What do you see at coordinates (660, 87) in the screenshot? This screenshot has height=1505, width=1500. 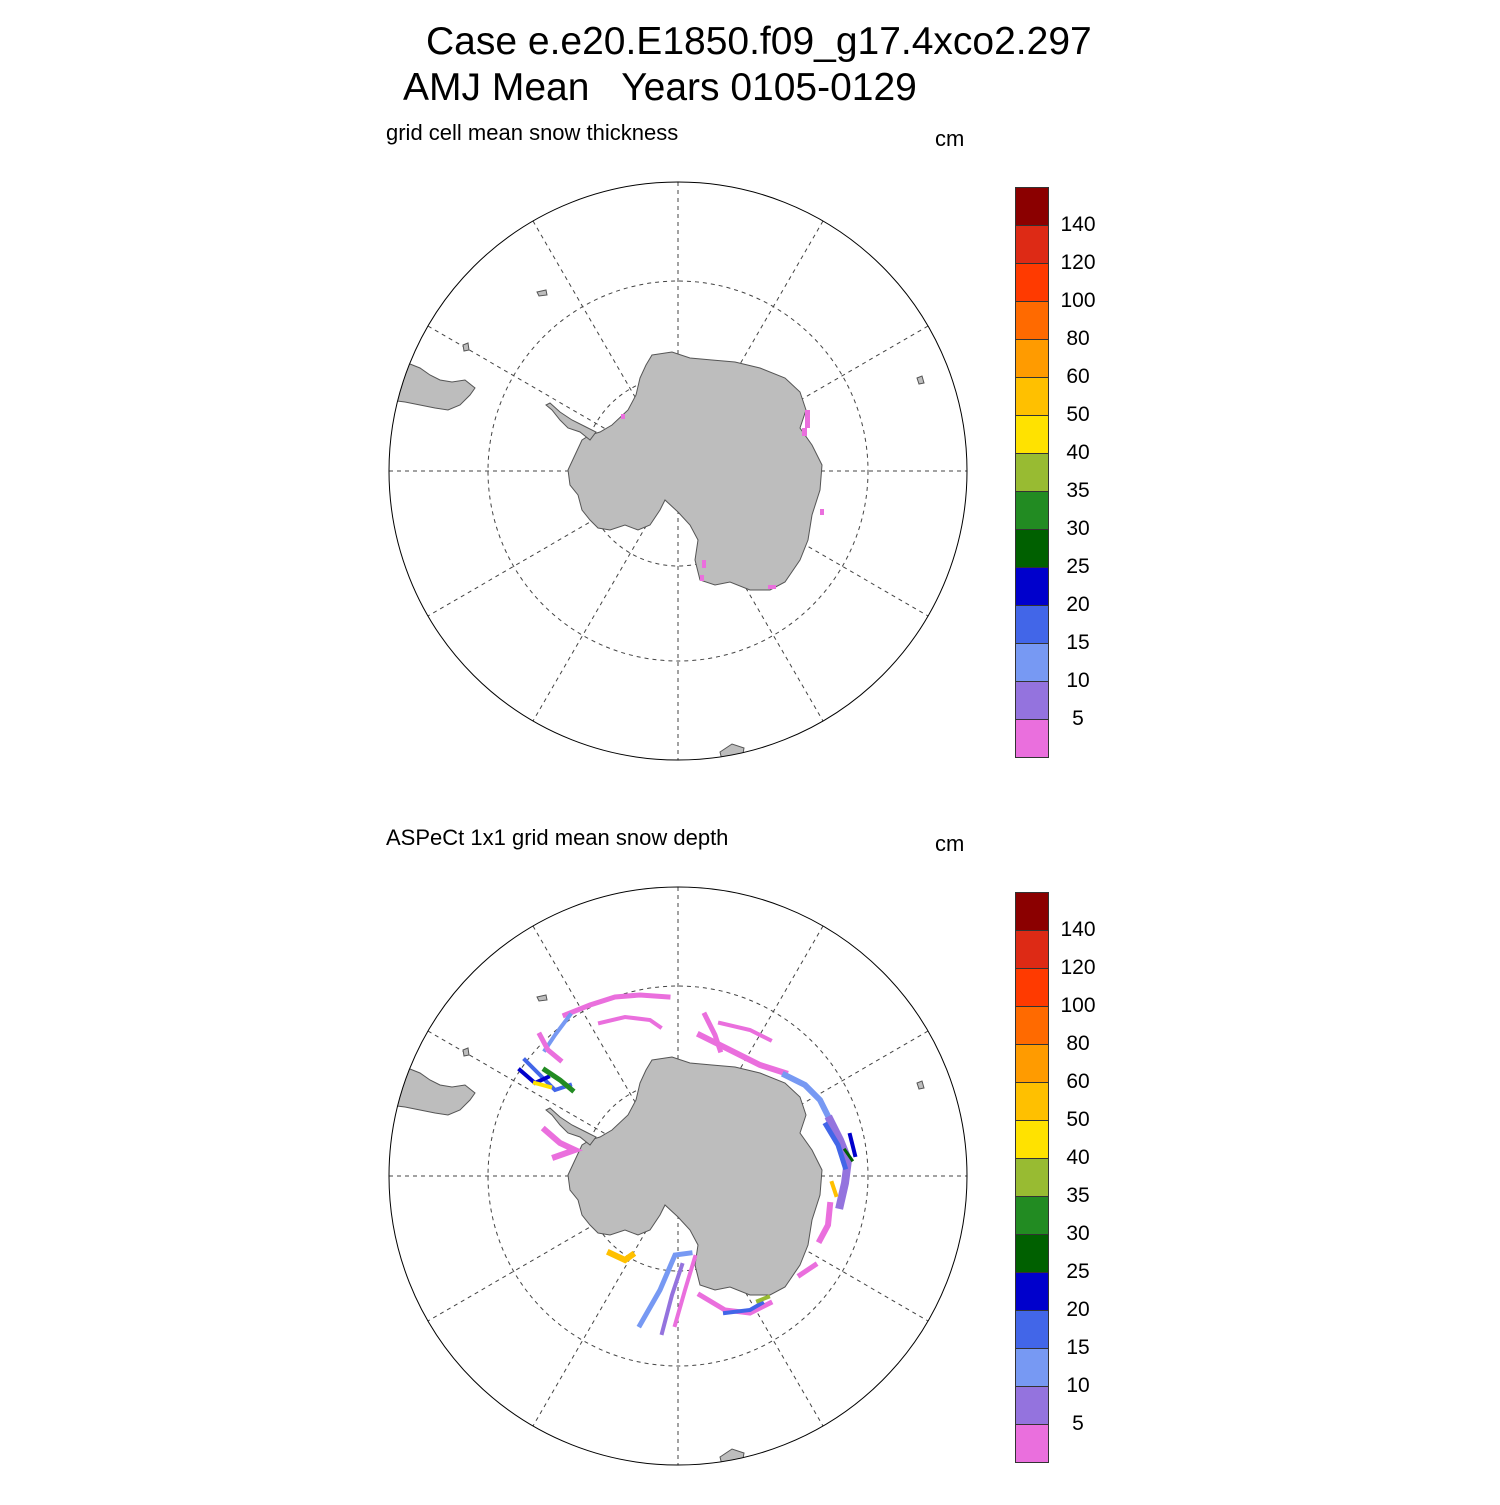 I see `figure-title-line2: AMJ Mean Years 0105-0129` at bounding box center [660, 87].